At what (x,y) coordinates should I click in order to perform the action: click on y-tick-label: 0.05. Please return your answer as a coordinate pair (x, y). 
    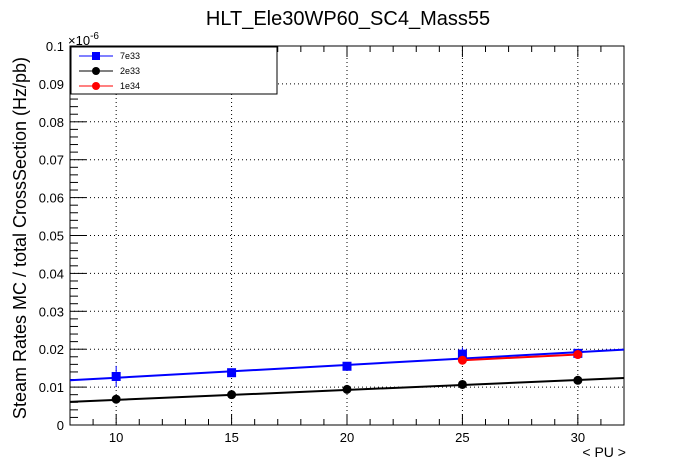
    Looking at the image, I should click on (51, 236).